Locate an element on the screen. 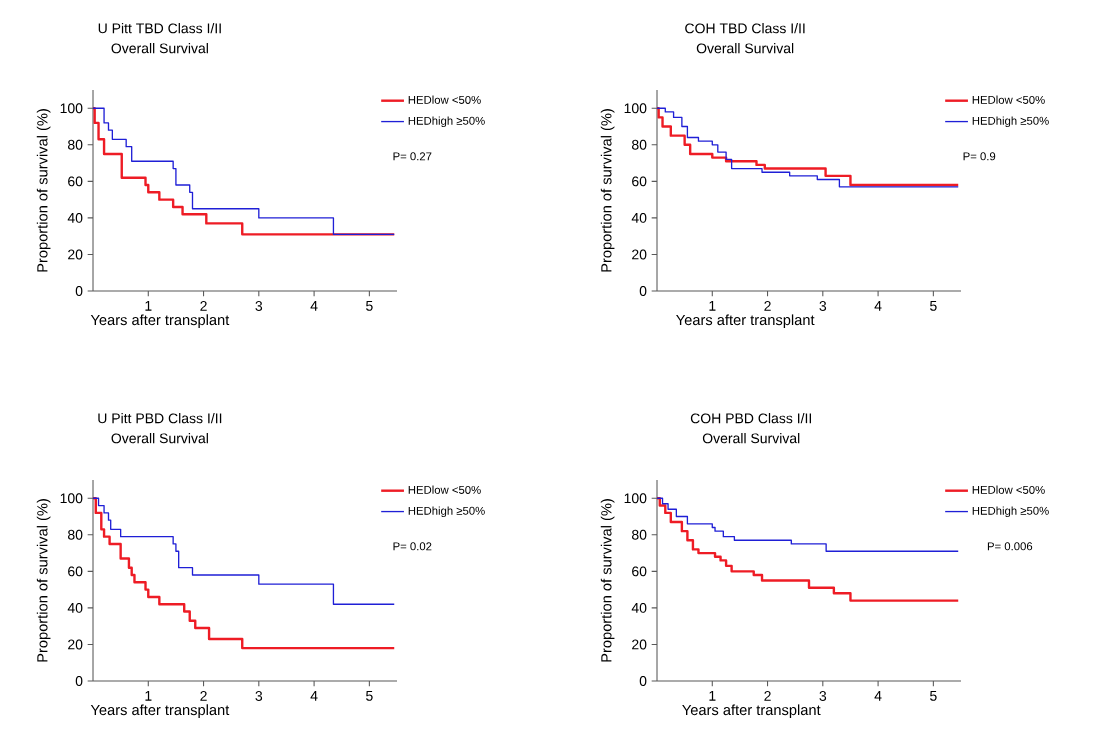  chart-title: COH PBD Class I/II is located at coordinates (750, 418).